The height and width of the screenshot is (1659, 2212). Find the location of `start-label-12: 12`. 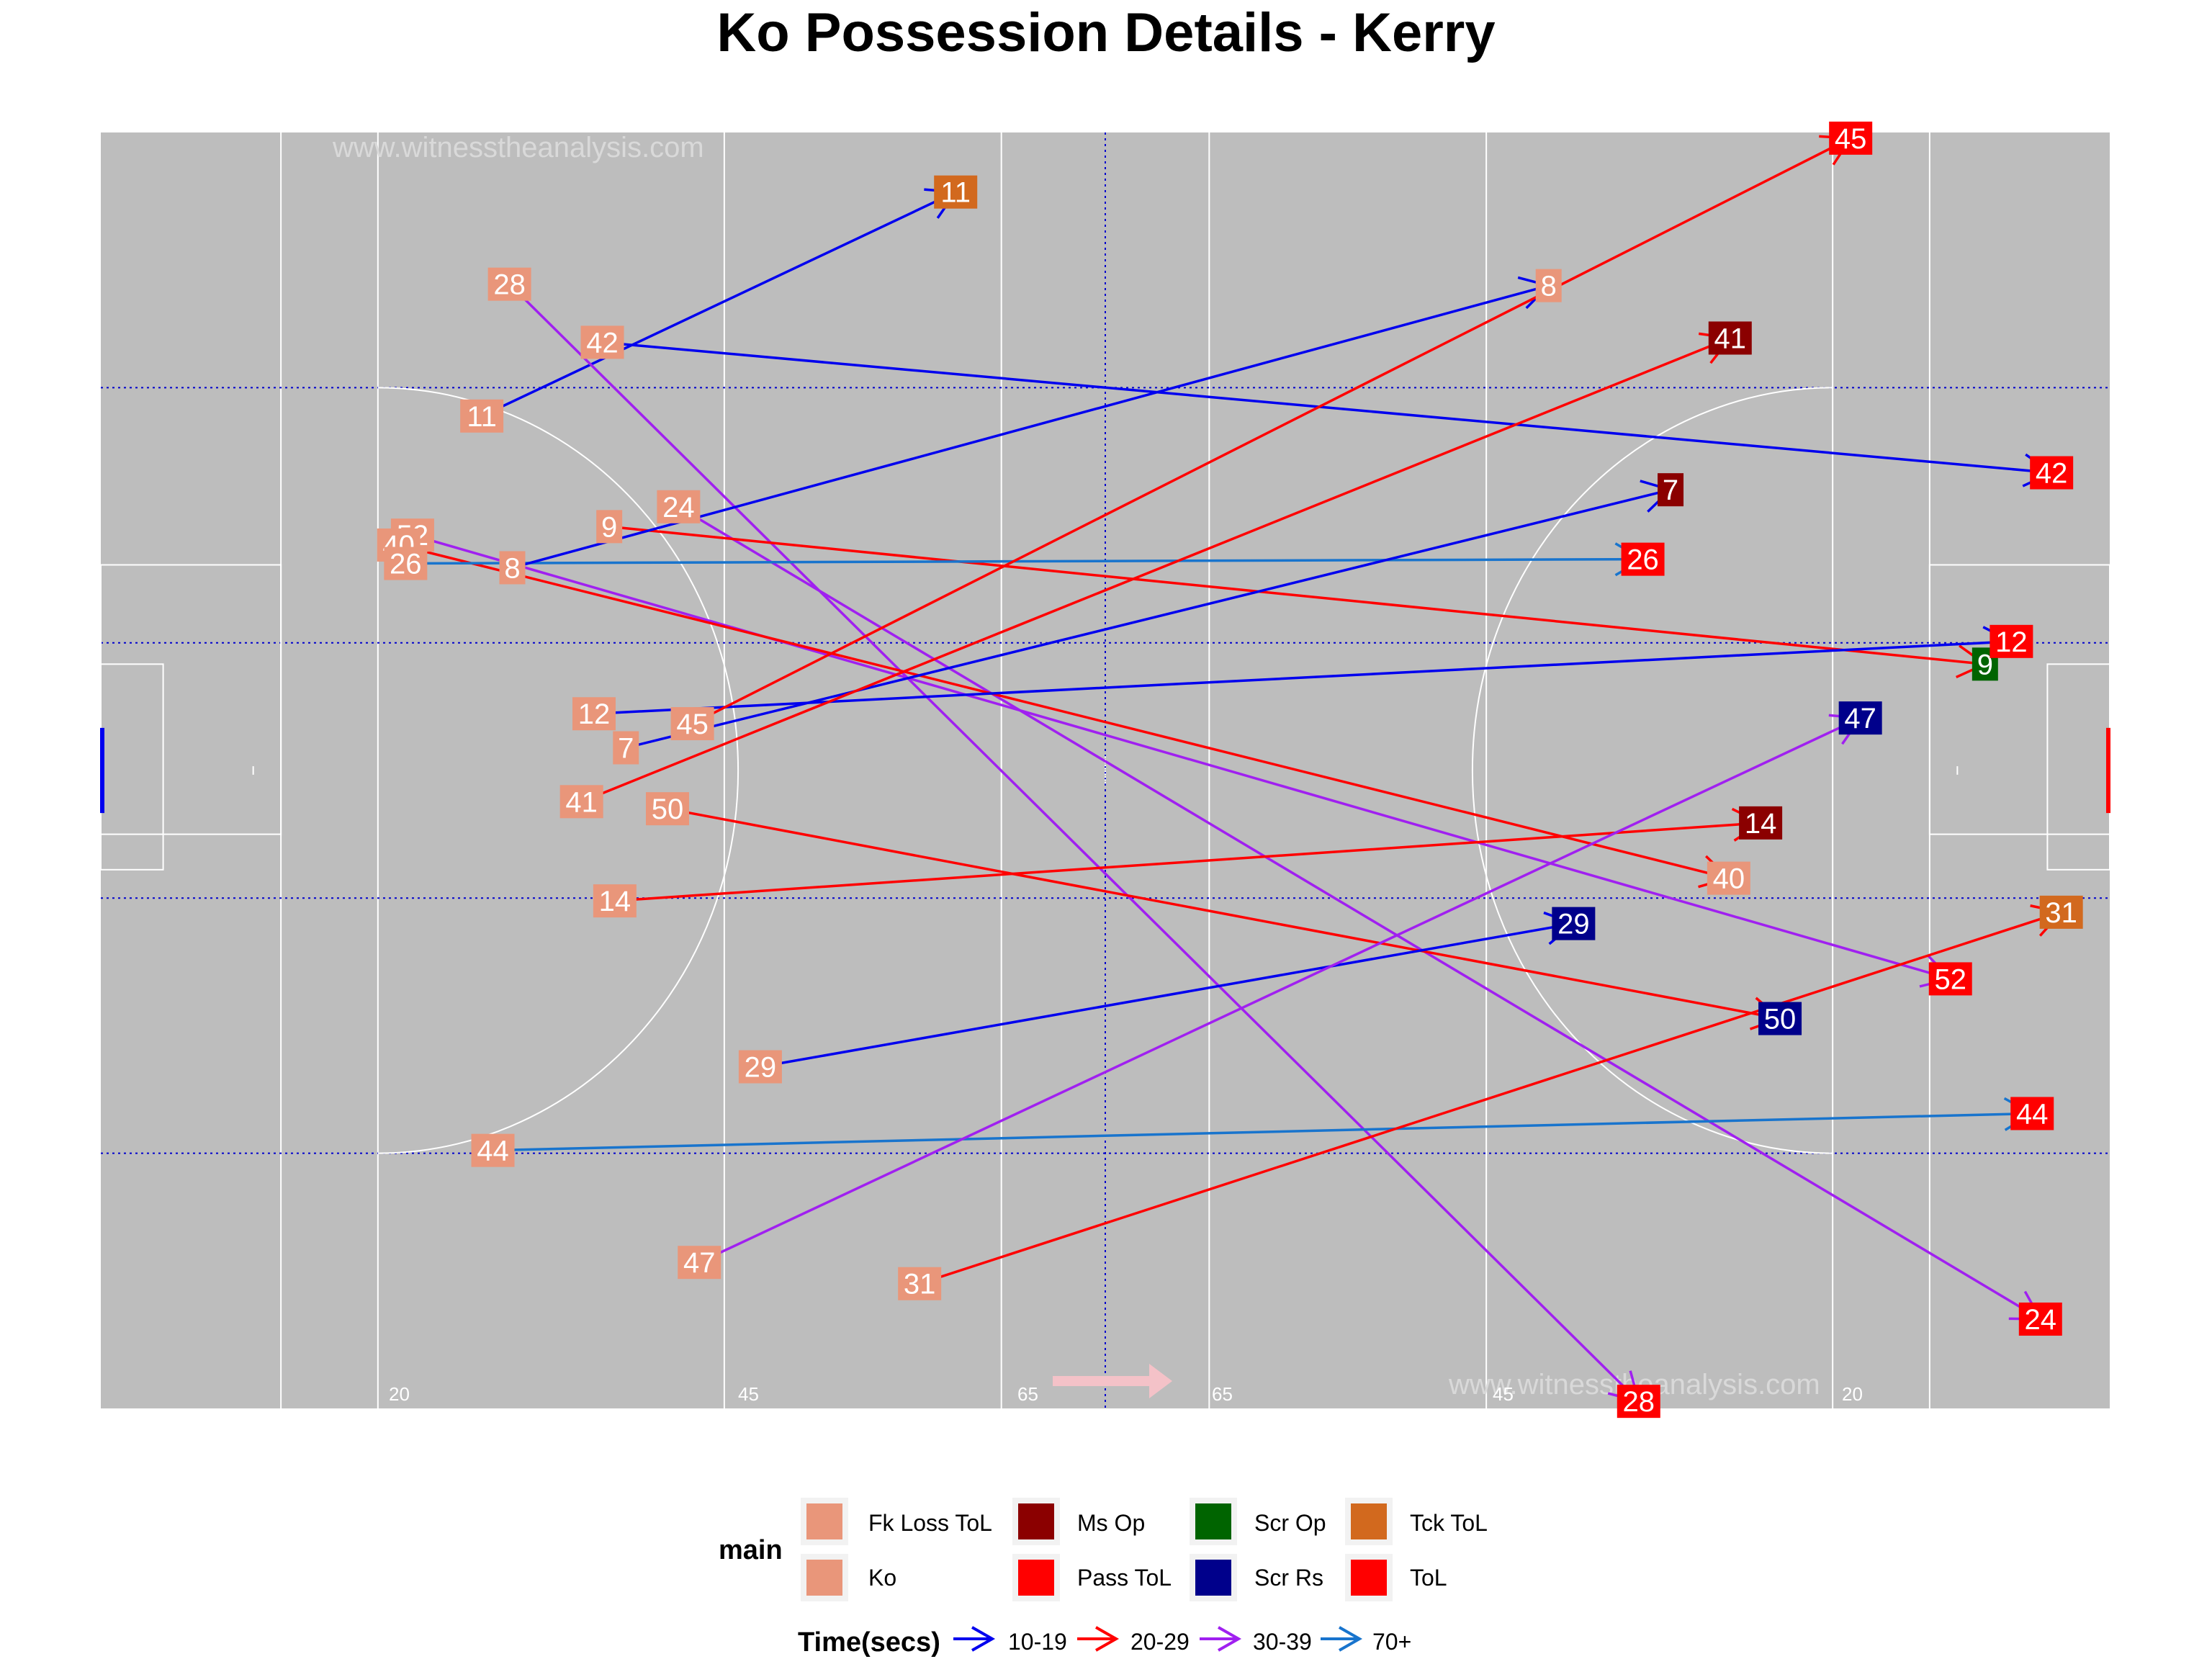

start-label-12: 12 is located at coordinates (594, 714).